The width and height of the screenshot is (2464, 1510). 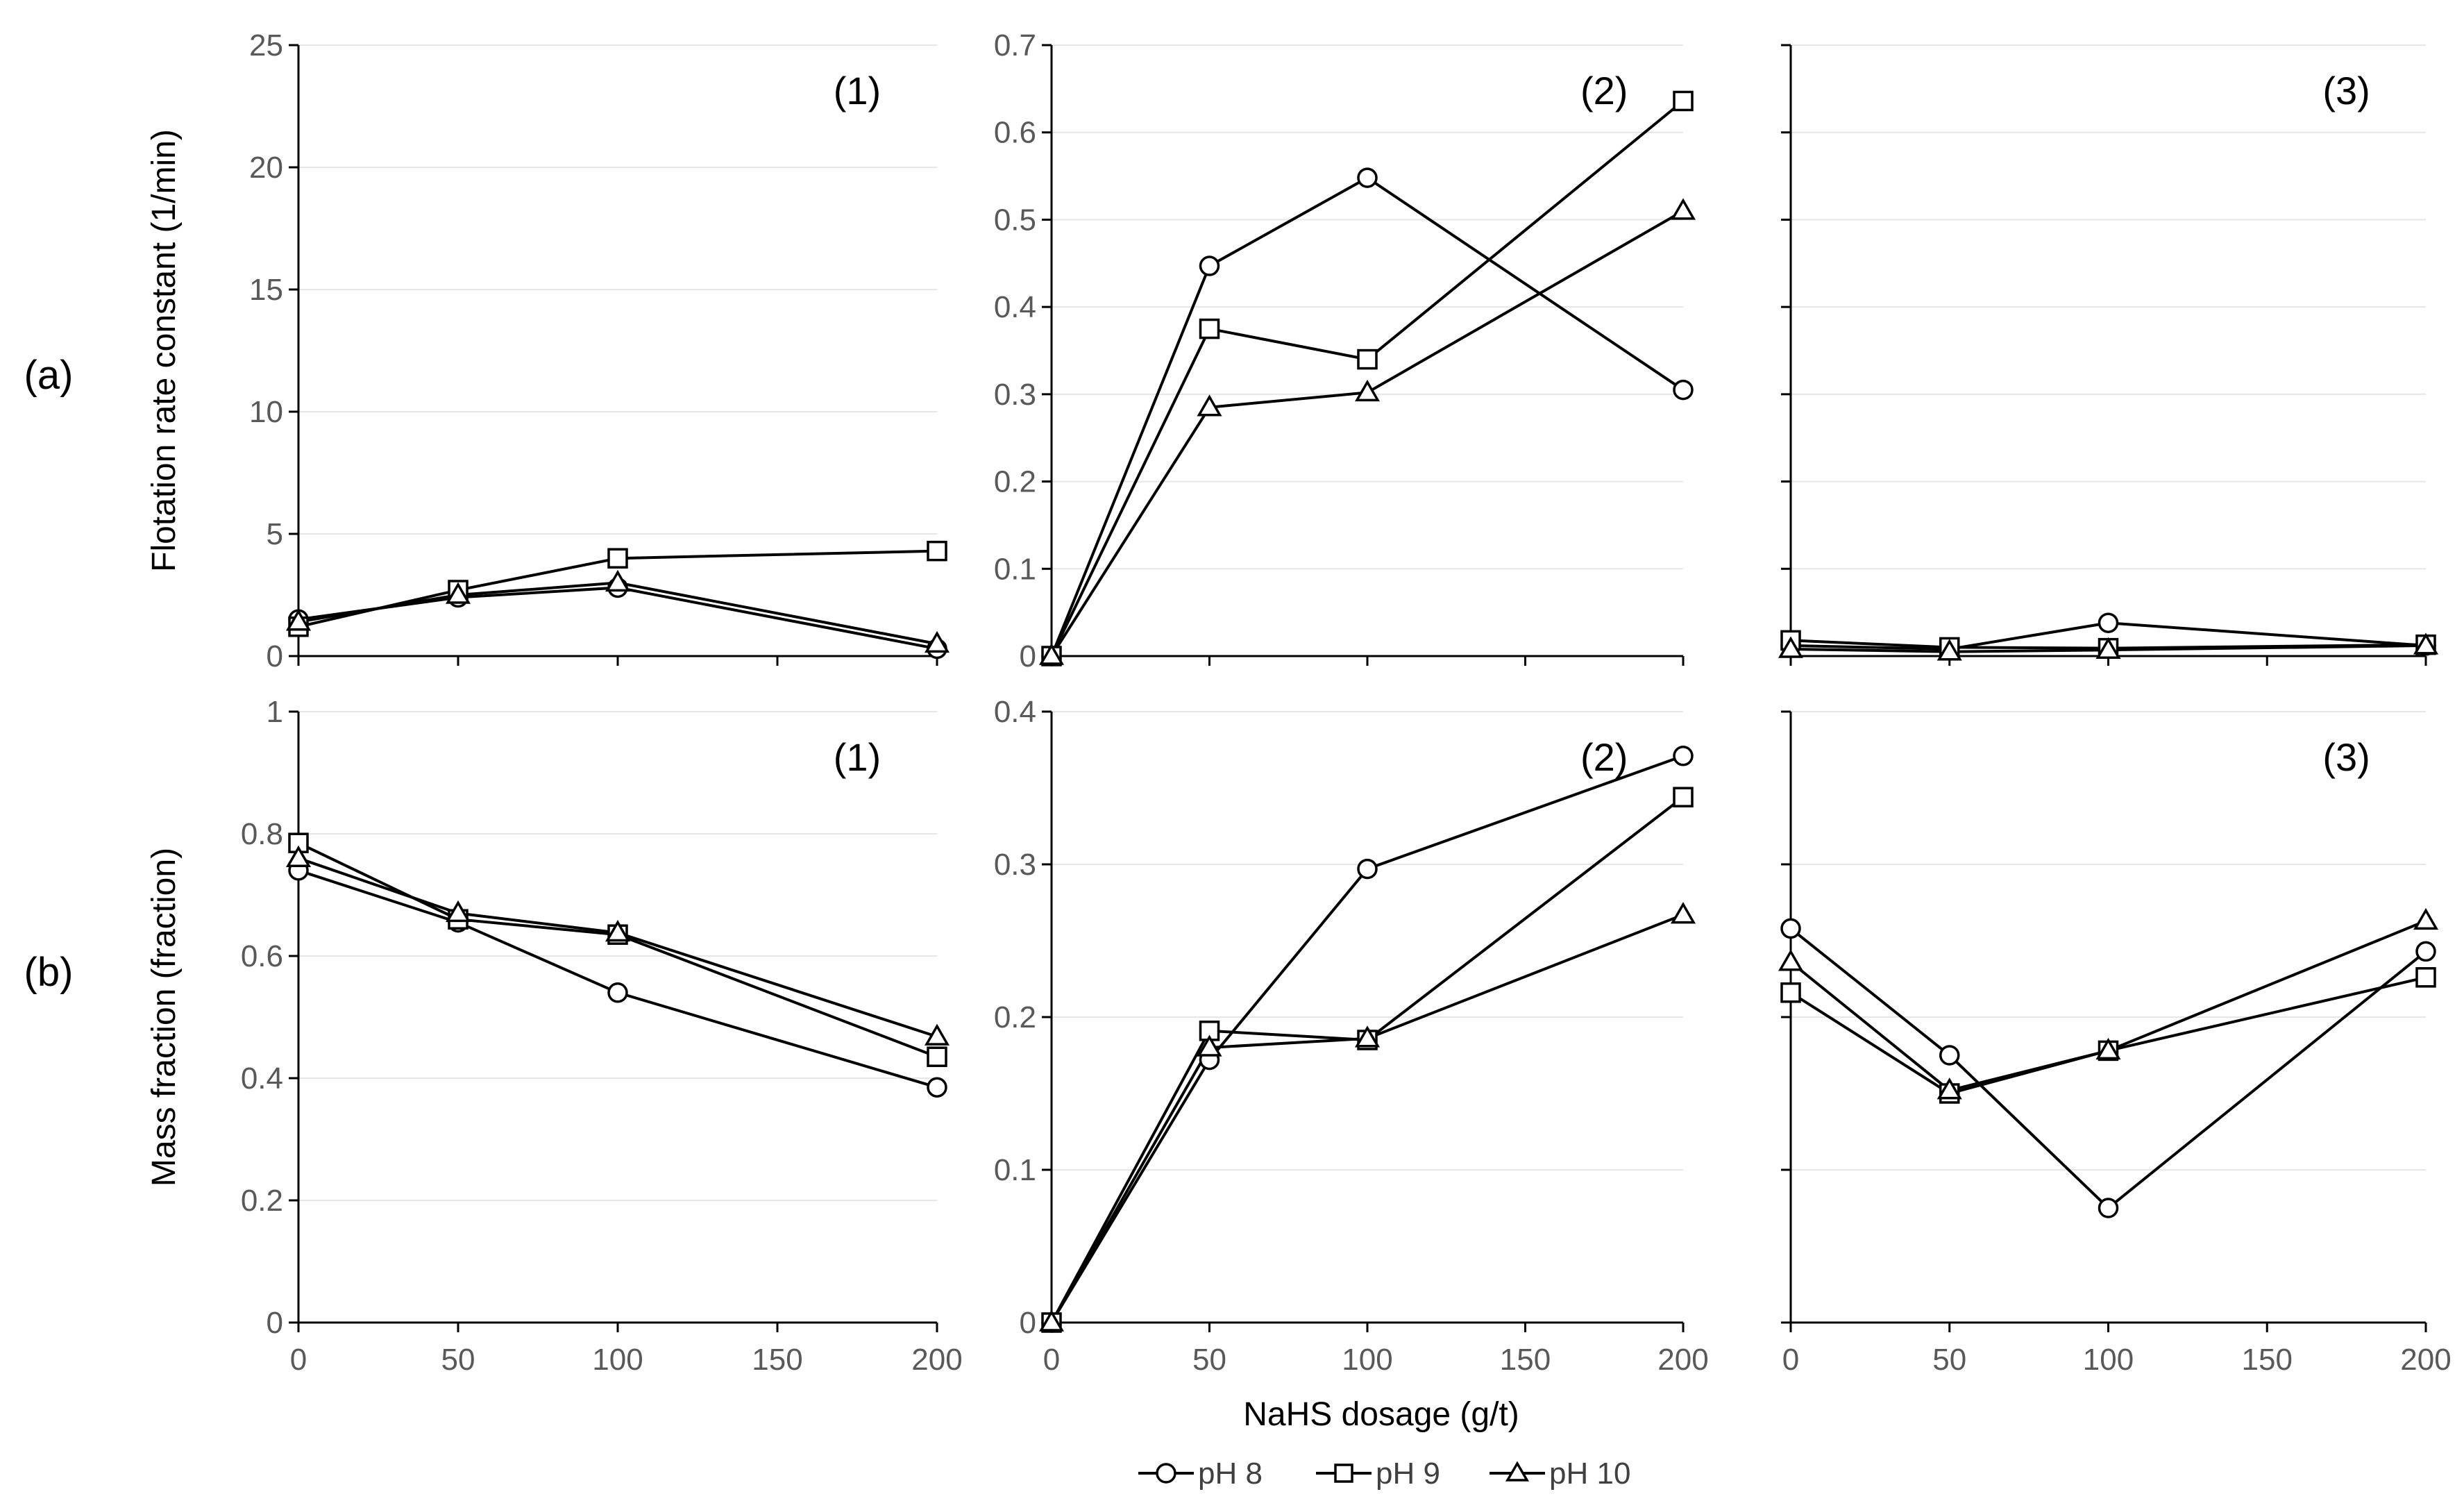 What do you see at coordinates (275, 656) in the screenshot?
I see `y-tick-label: 0` at bounding box center [275, 656].